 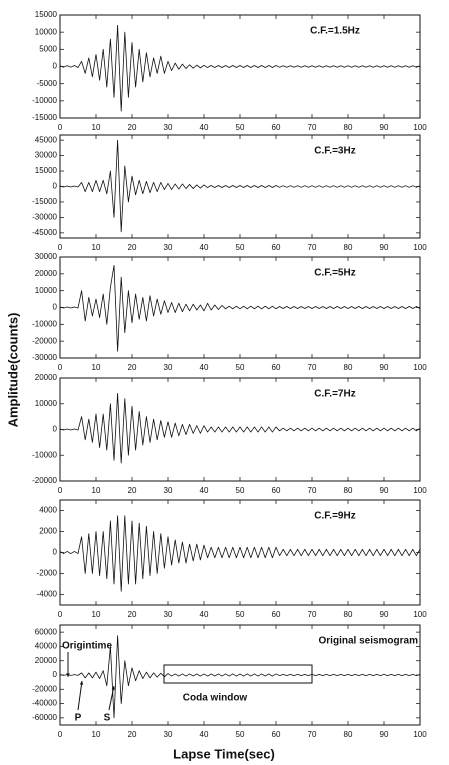 I want to click on annotation: S, so click(x=107, y=718).